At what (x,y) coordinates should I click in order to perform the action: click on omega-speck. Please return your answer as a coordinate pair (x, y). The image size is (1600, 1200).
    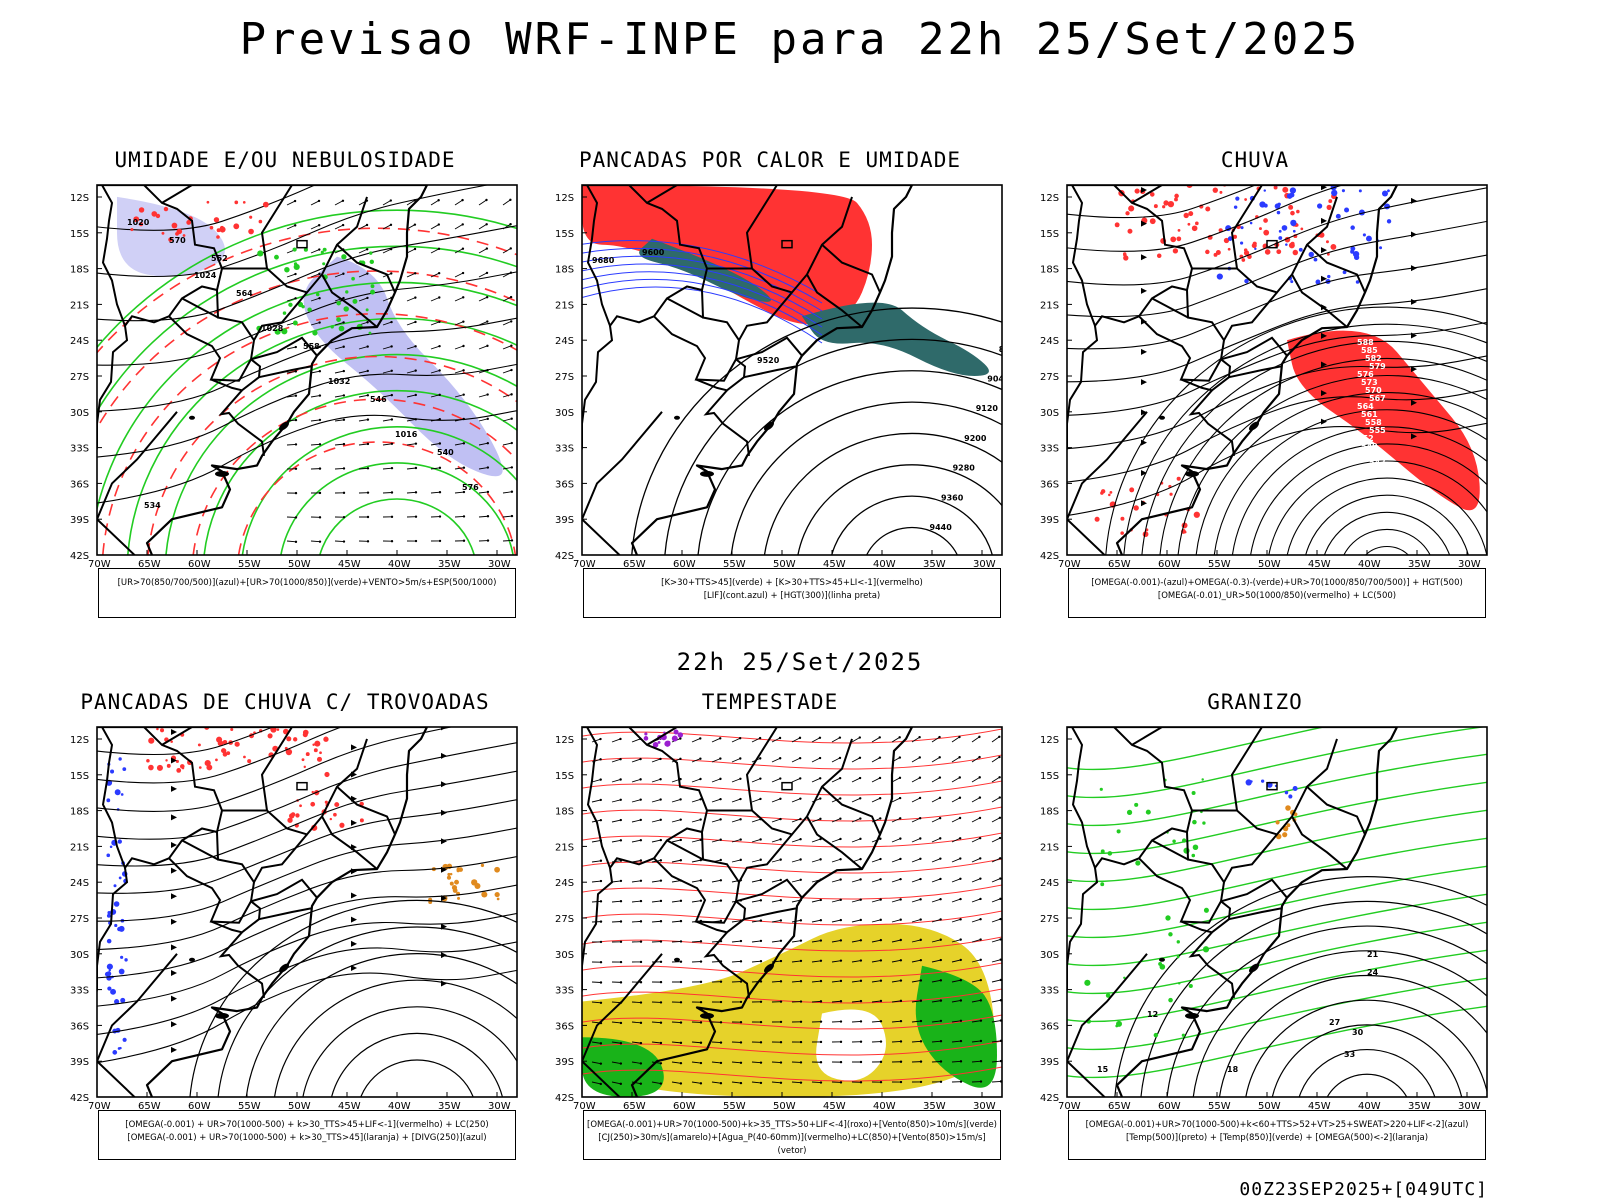
    Looking at the image, I should click on (1315, 259).